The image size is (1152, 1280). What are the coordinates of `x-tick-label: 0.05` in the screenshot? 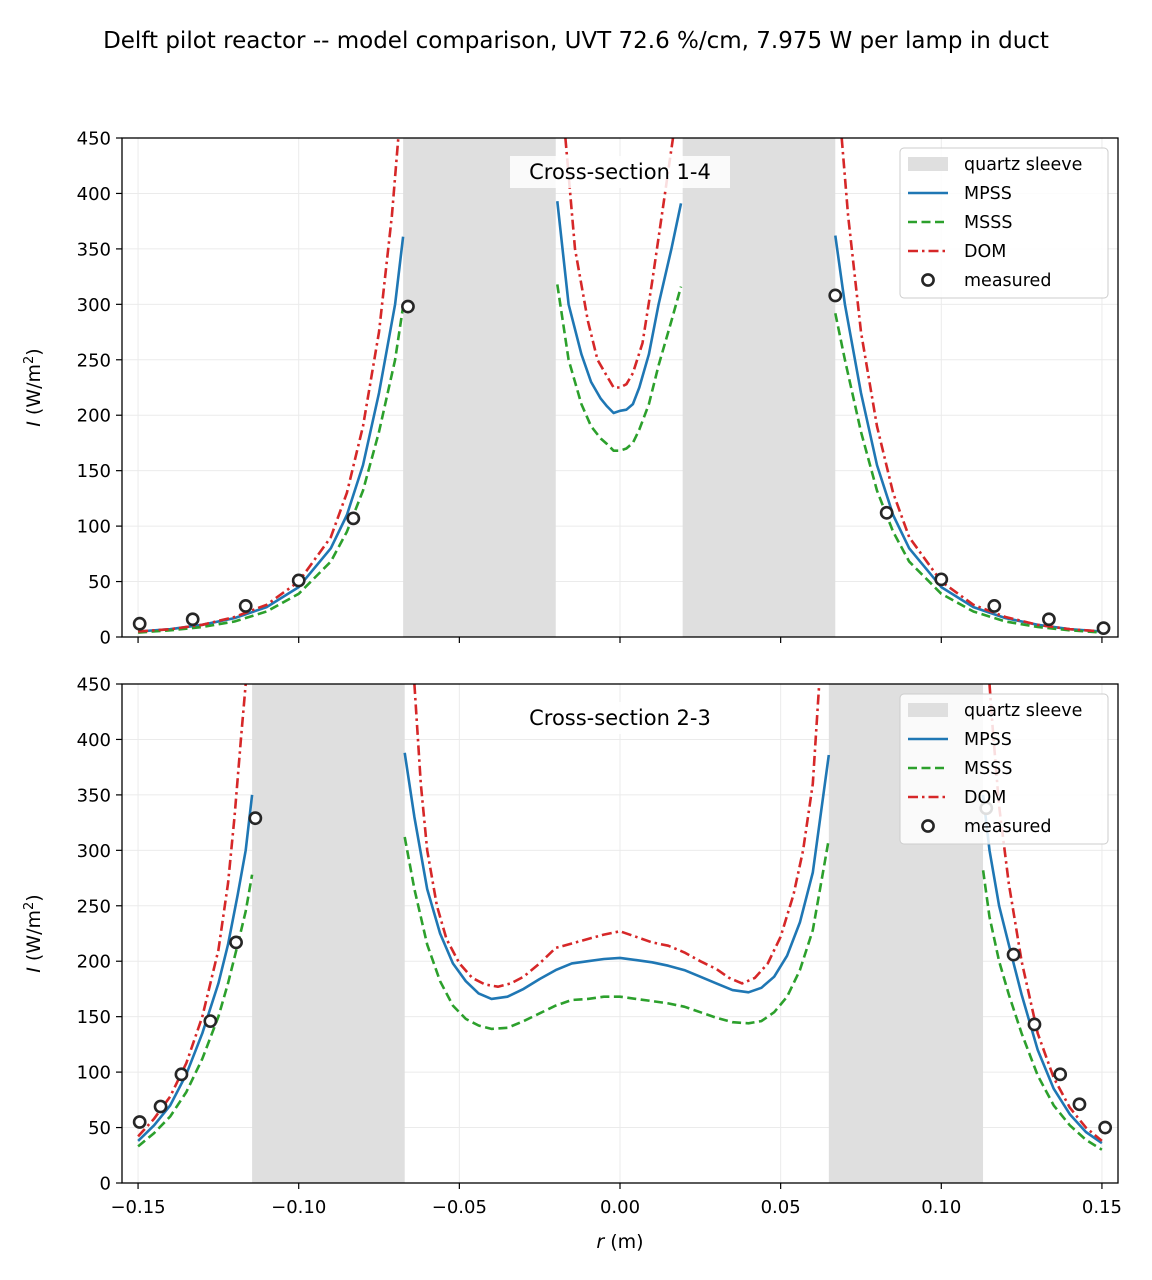 It's located at (781, 1207).